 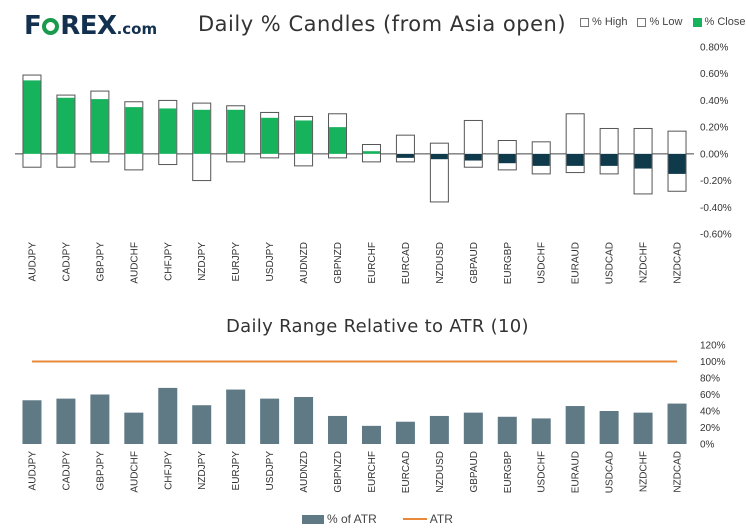 I want to click on legend-high: % High, so click(x=603, y=22).